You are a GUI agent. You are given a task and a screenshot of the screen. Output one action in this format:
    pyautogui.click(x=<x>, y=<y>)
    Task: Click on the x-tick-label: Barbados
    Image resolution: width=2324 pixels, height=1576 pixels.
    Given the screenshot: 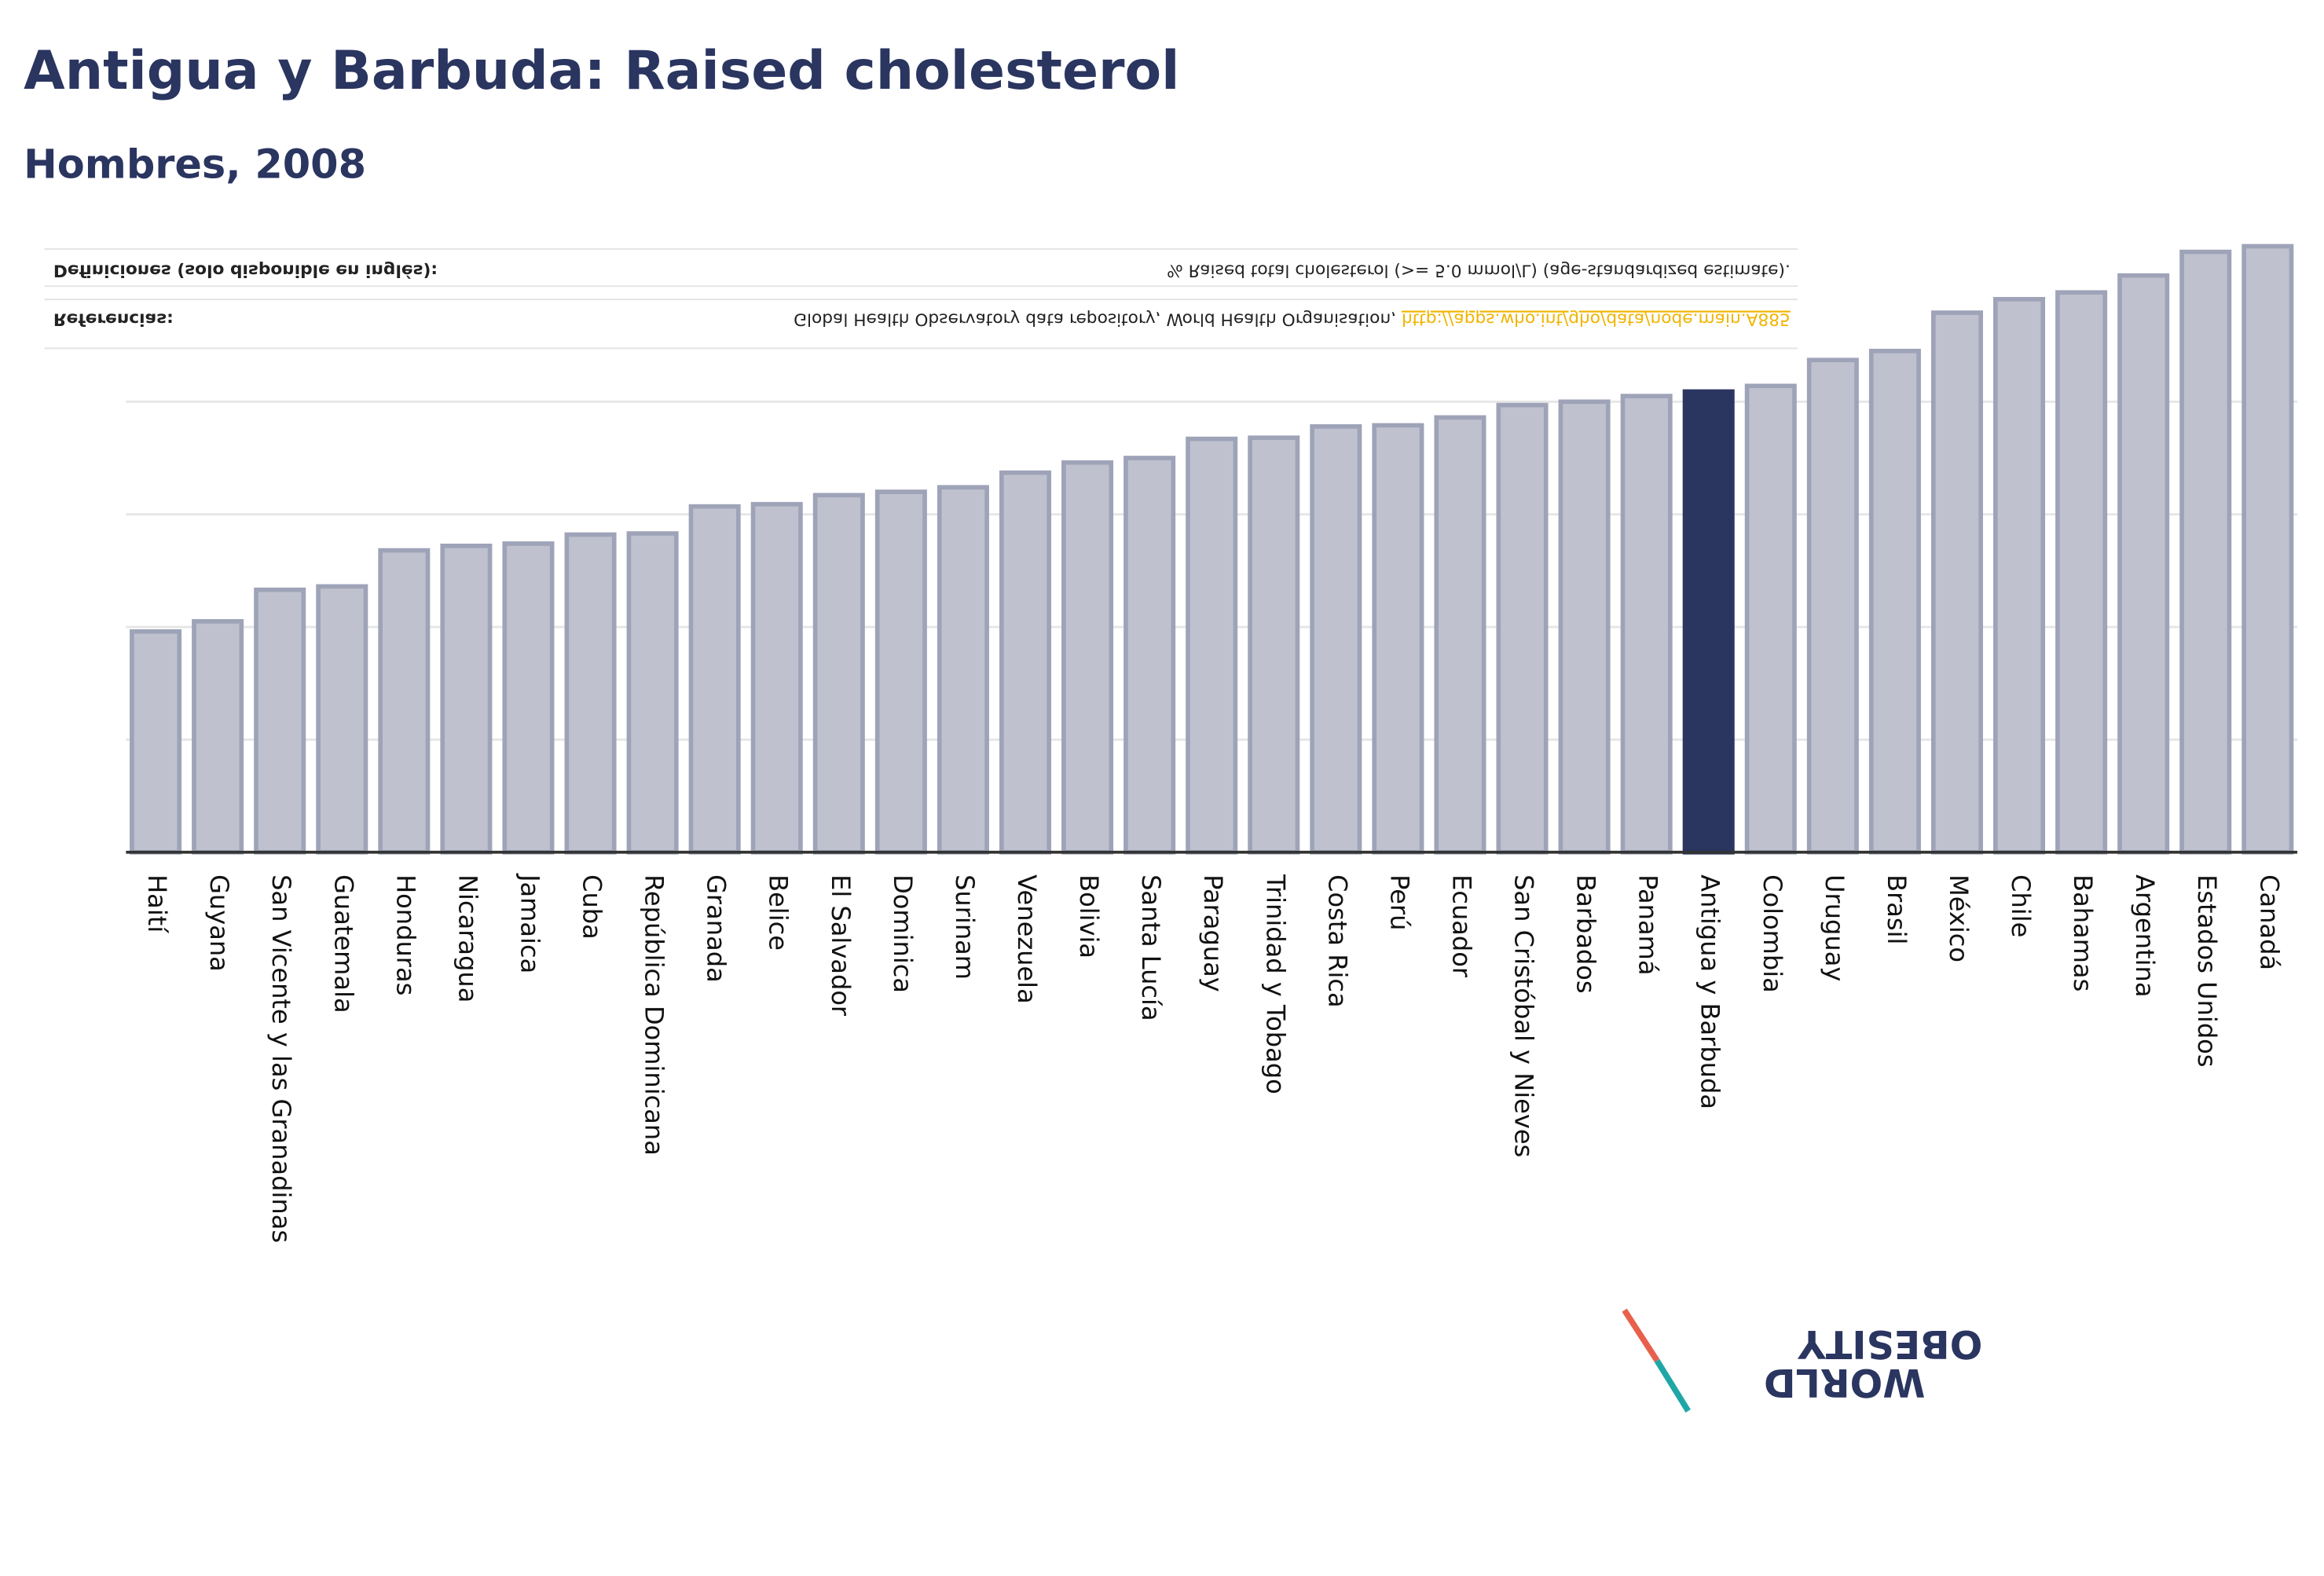 What is the action you would take?
    pyautogui.click(x=1586, y=933)
    